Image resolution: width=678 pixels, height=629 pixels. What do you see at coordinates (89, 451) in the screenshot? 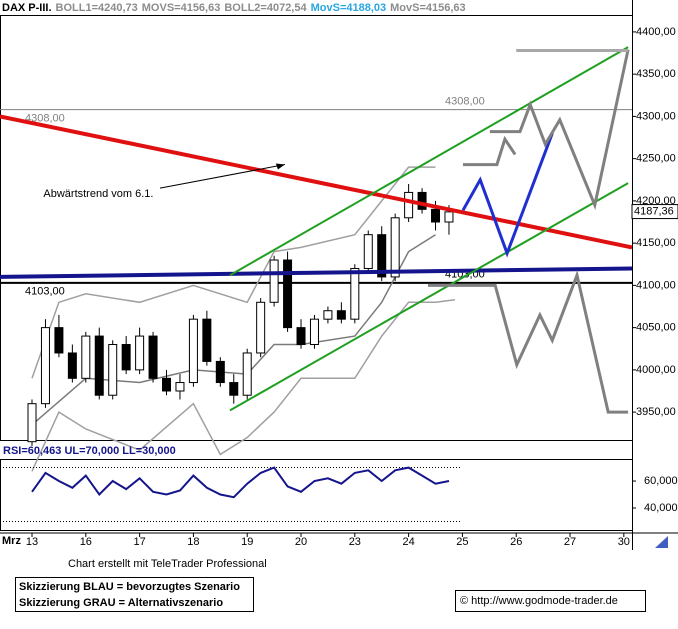
I see `rsi-header: RSI=60,463 UL=70,000 LL=30,000` at bounding box center [89, 451].